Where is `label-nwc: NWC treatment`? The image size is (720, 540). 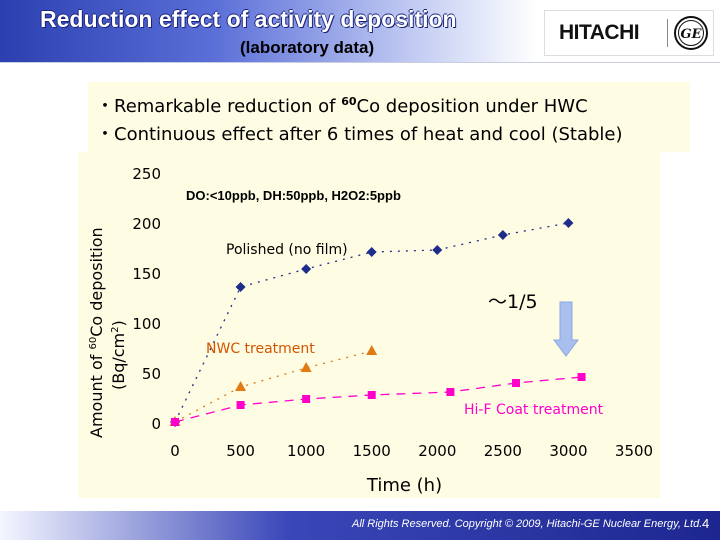 label-nwc: NWC treatment is located at coordinates (260, 349).